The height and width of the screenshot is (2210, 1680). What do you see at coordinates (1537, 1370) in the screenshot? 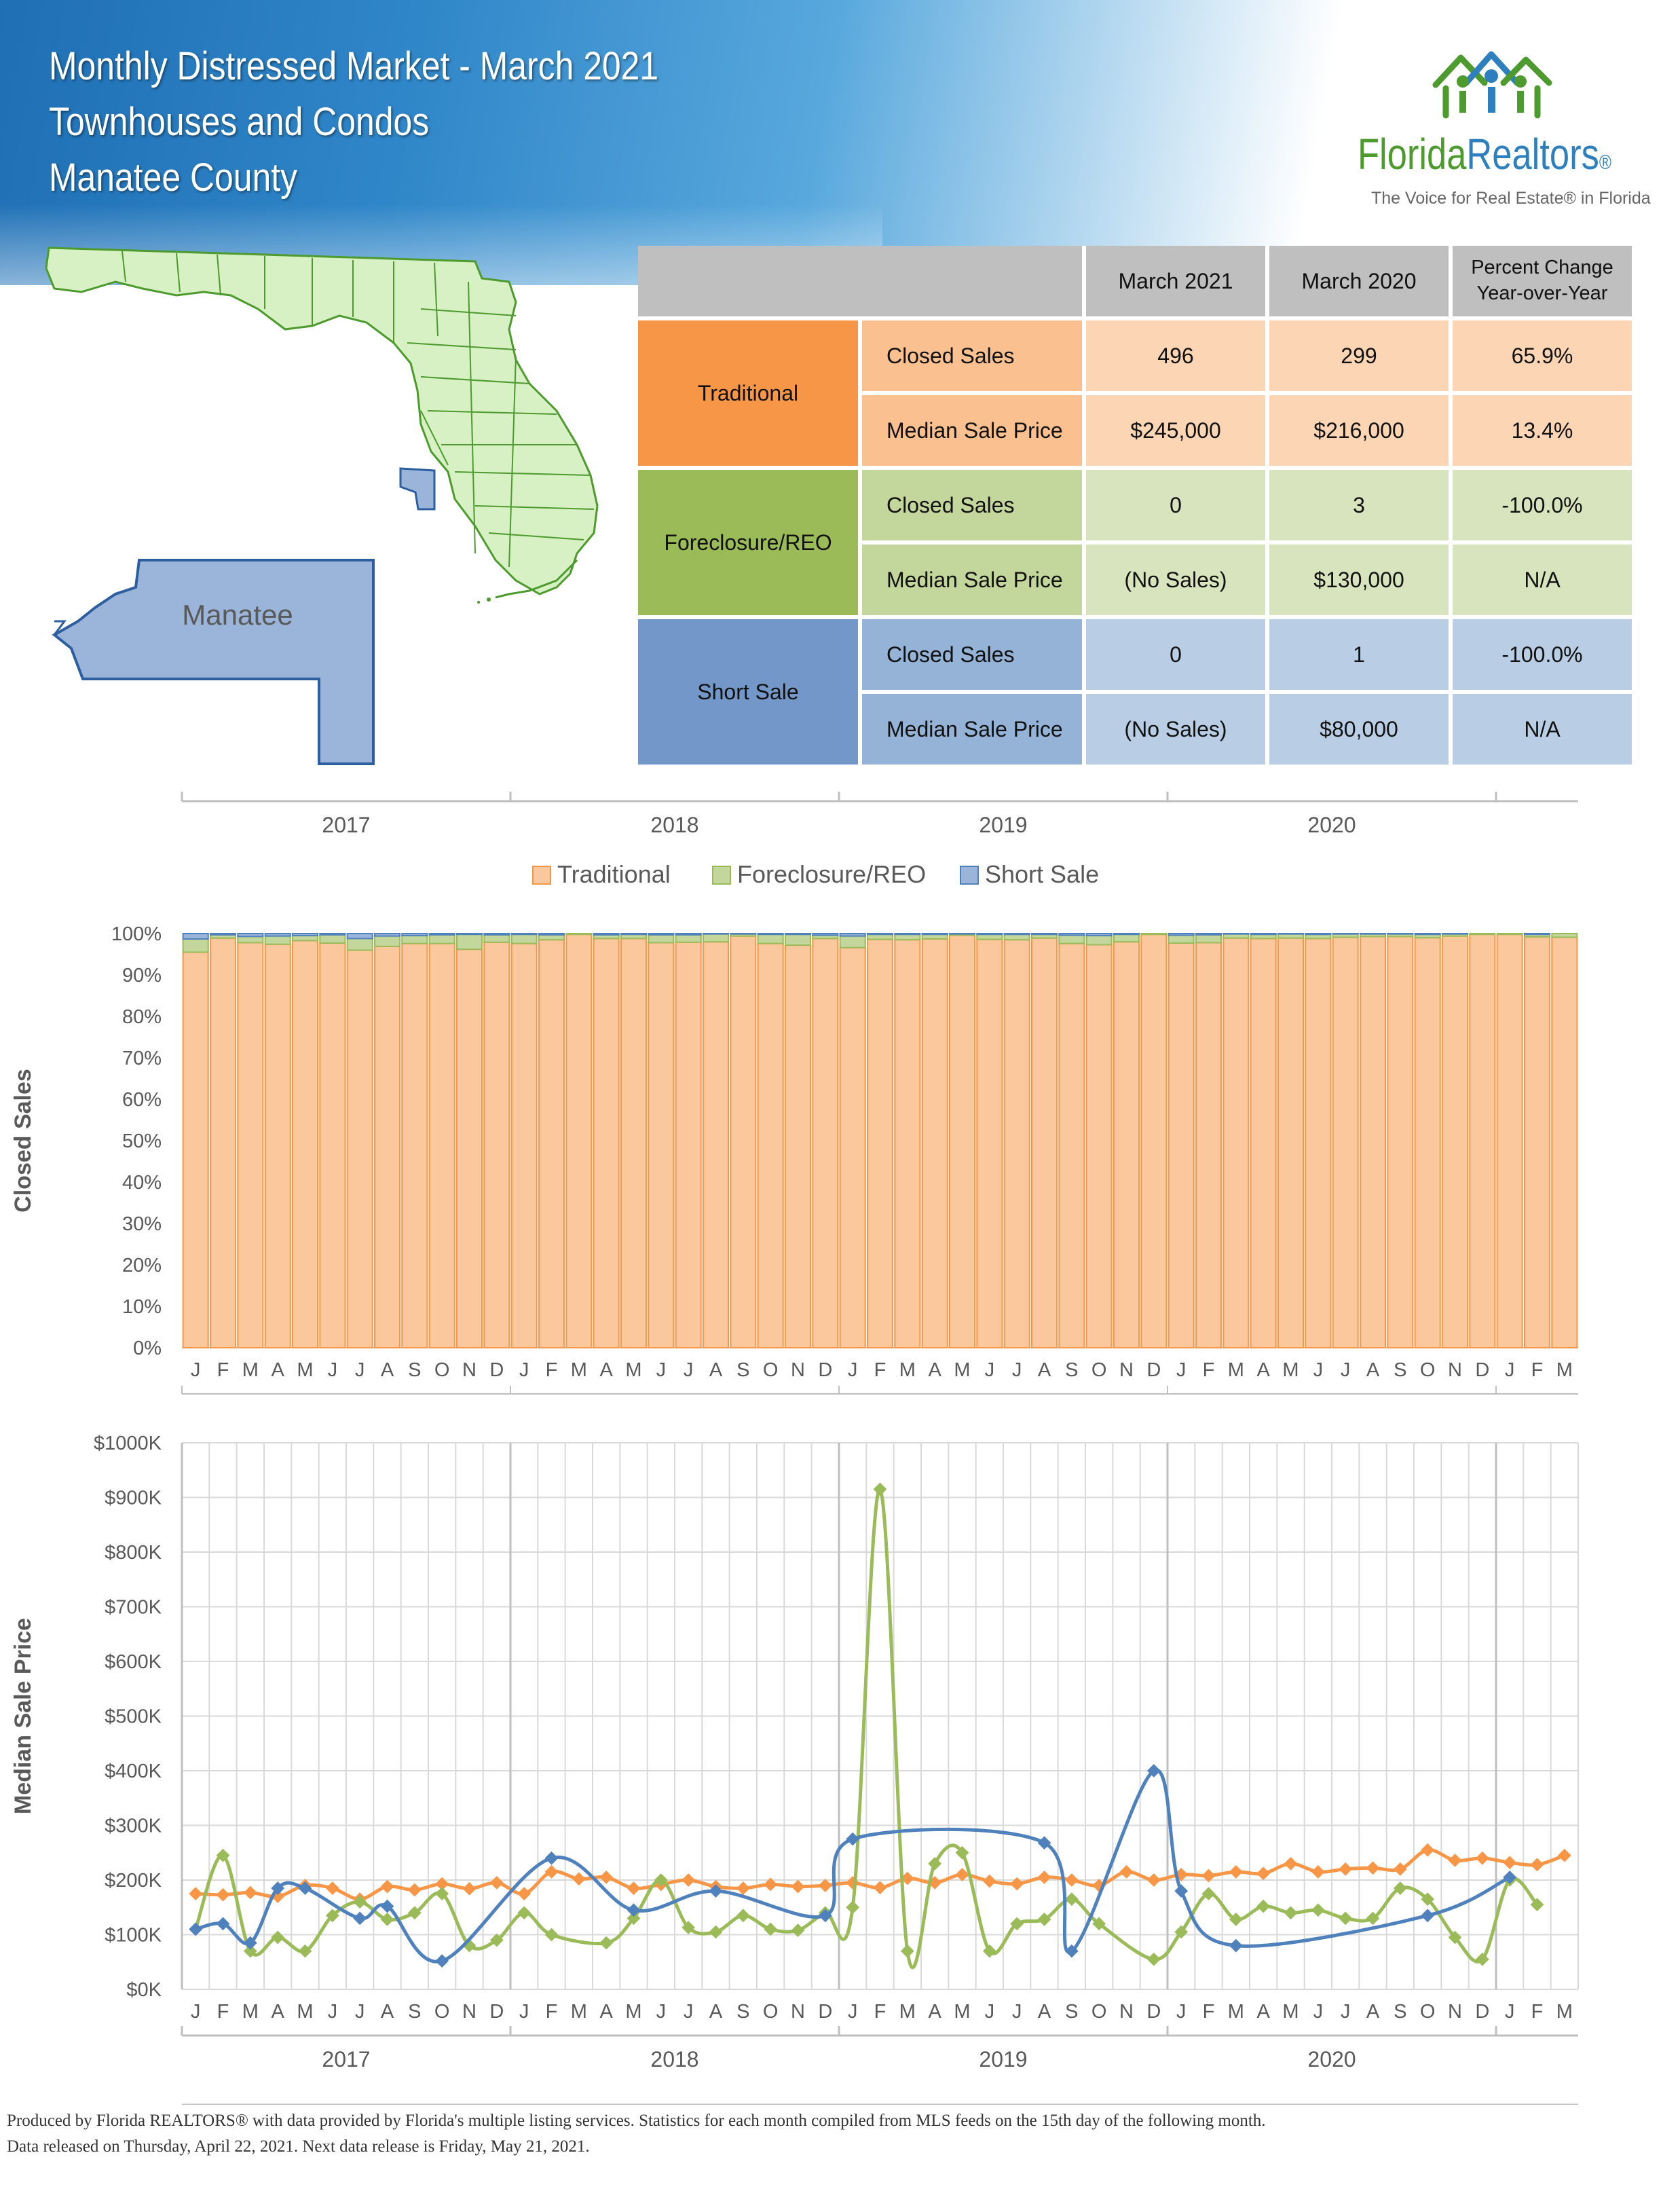
I see `bar-x-month-label-49: F` at bounding box center [1537, 1370].